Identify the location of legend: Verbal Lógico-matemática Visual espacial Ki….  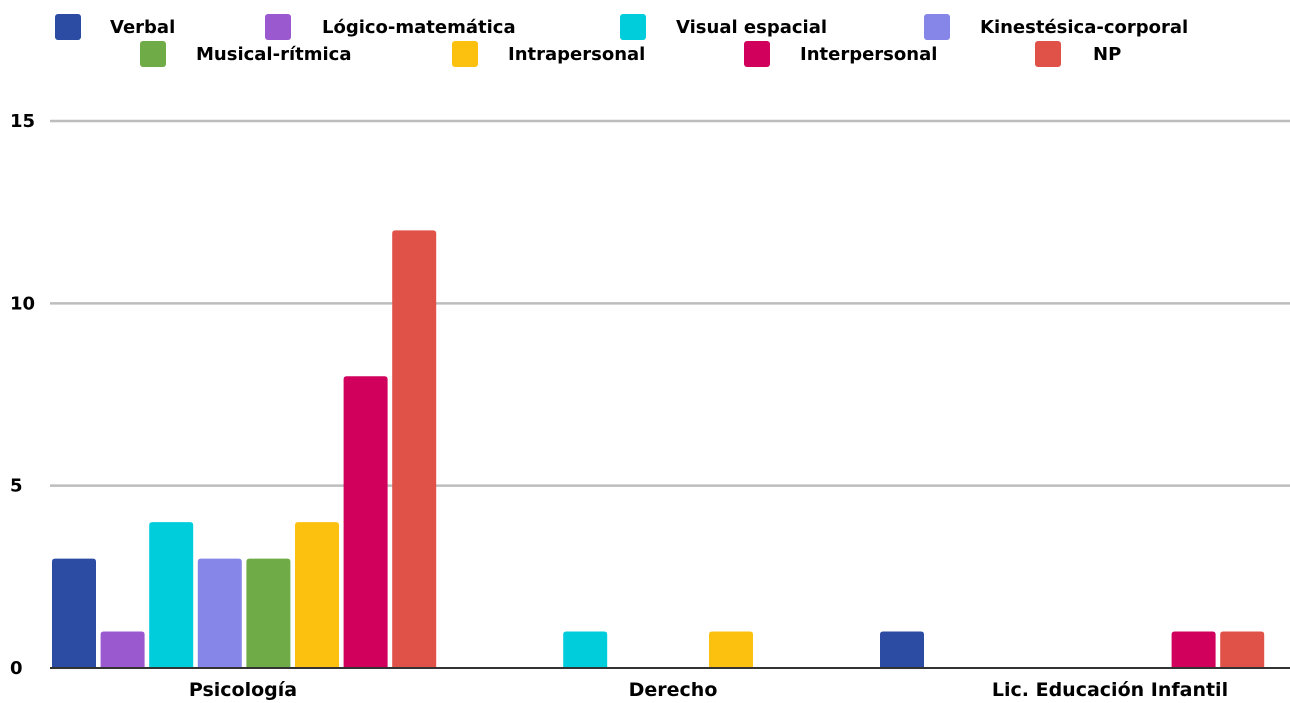
(621, 40).